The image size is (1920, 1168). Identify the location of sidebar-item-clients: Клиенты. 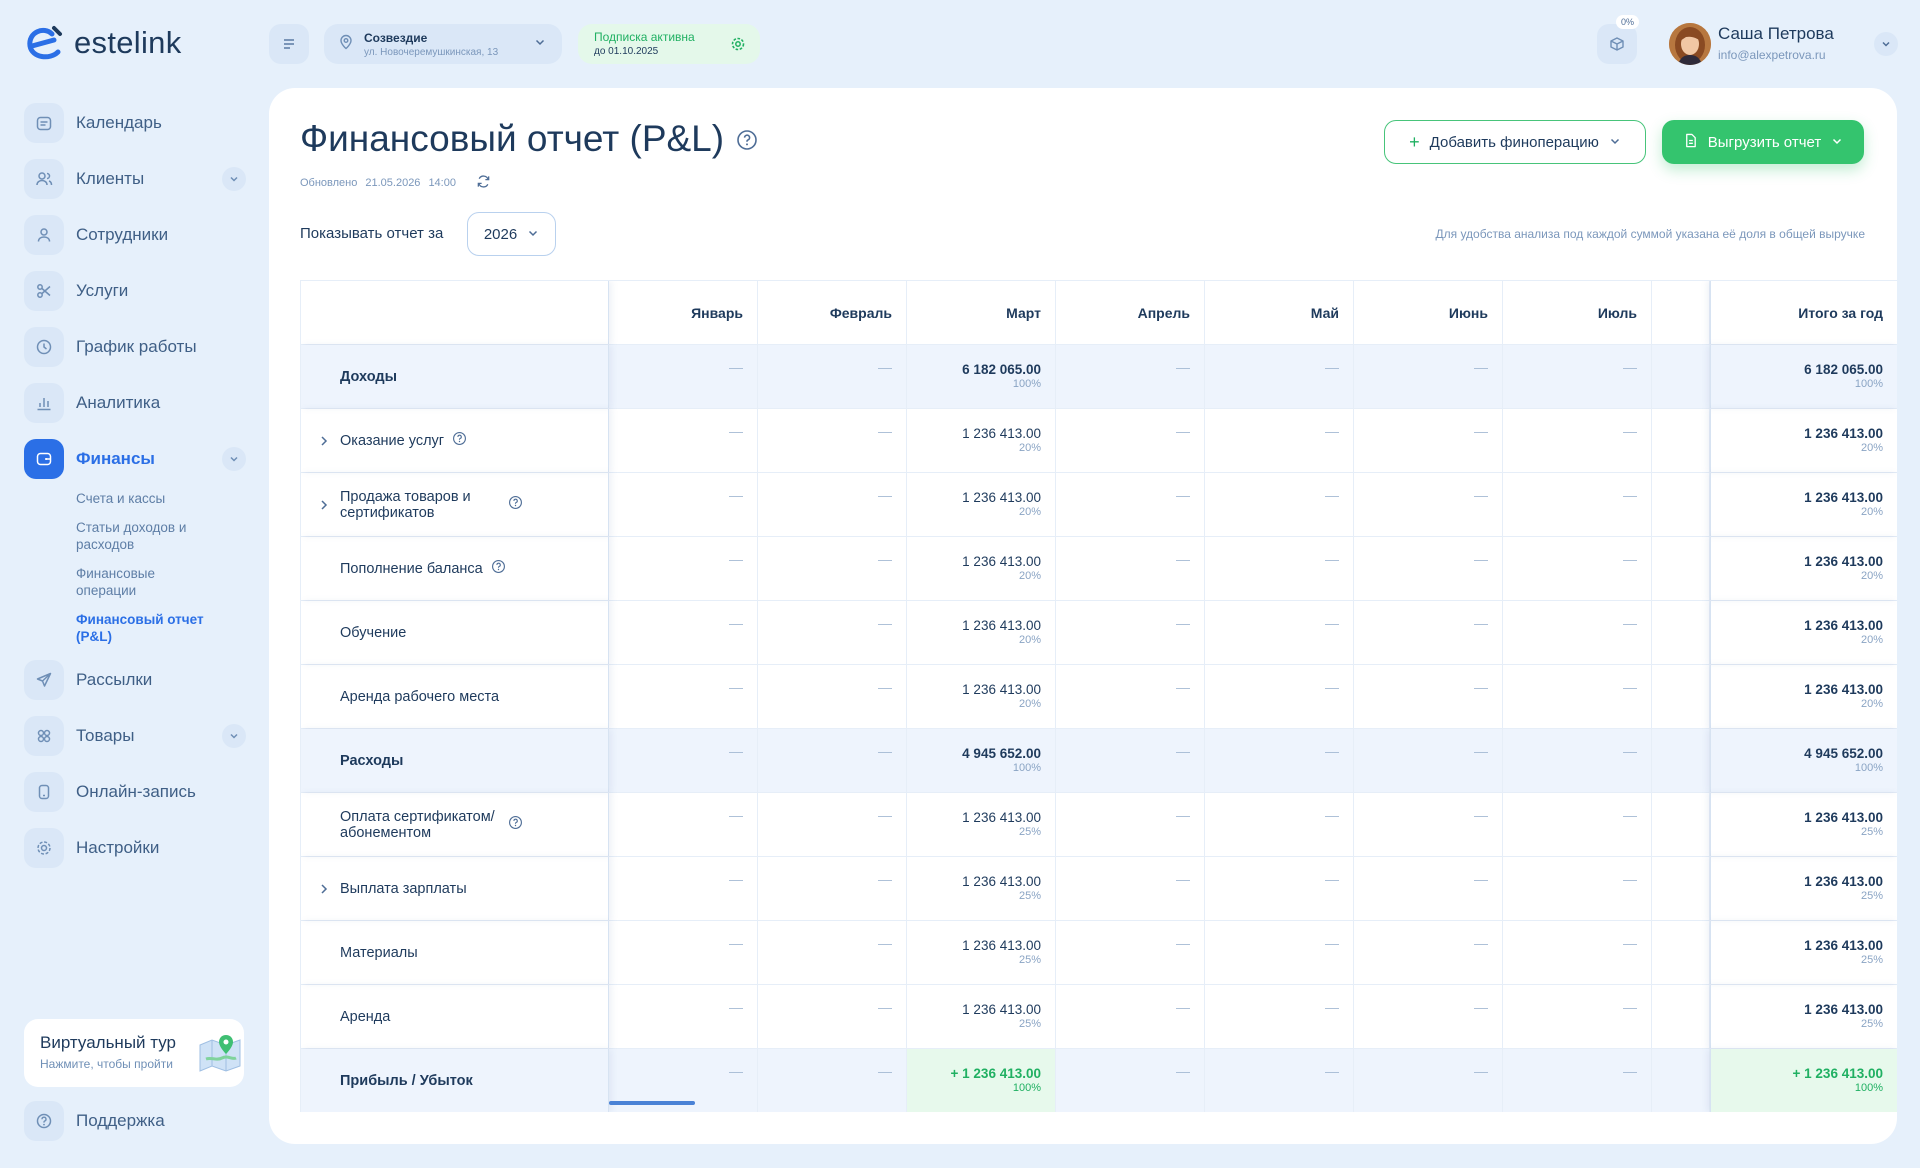
(135, 179).